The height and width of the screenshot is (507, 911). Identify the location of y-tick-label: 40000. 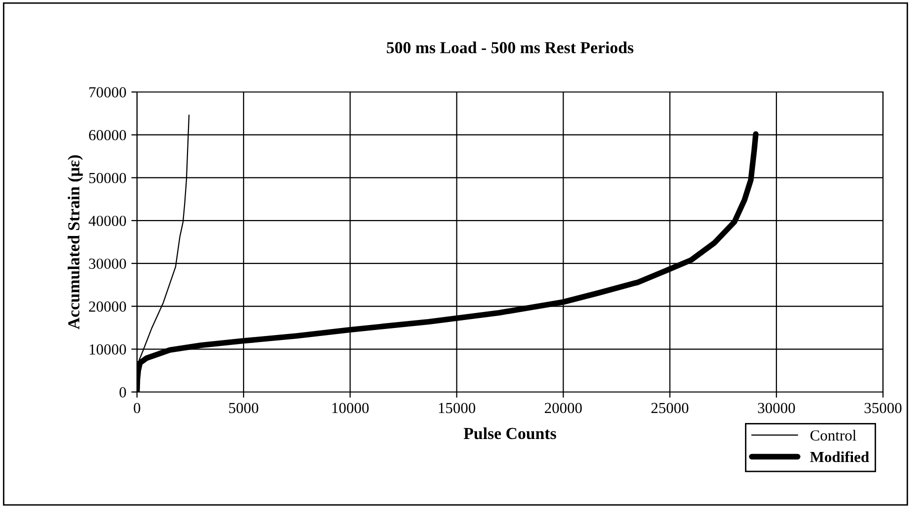
(107, 221).